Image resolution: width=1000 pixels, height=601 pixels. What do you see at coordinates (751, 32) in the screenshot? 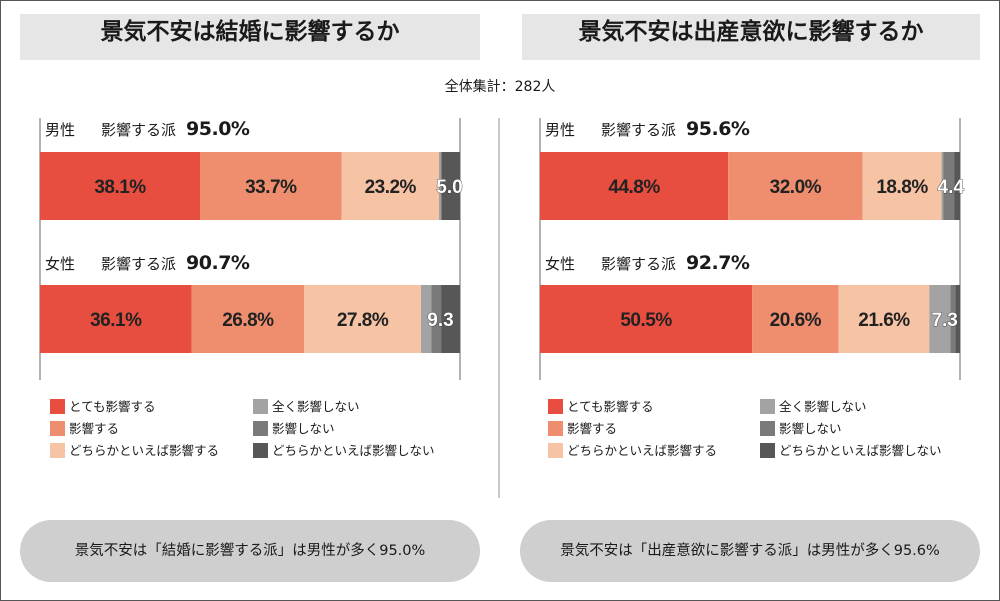
I see `chart-title-childbirth: 景気不安は出産意欲に影響するか` at bounding box center [751, 32].